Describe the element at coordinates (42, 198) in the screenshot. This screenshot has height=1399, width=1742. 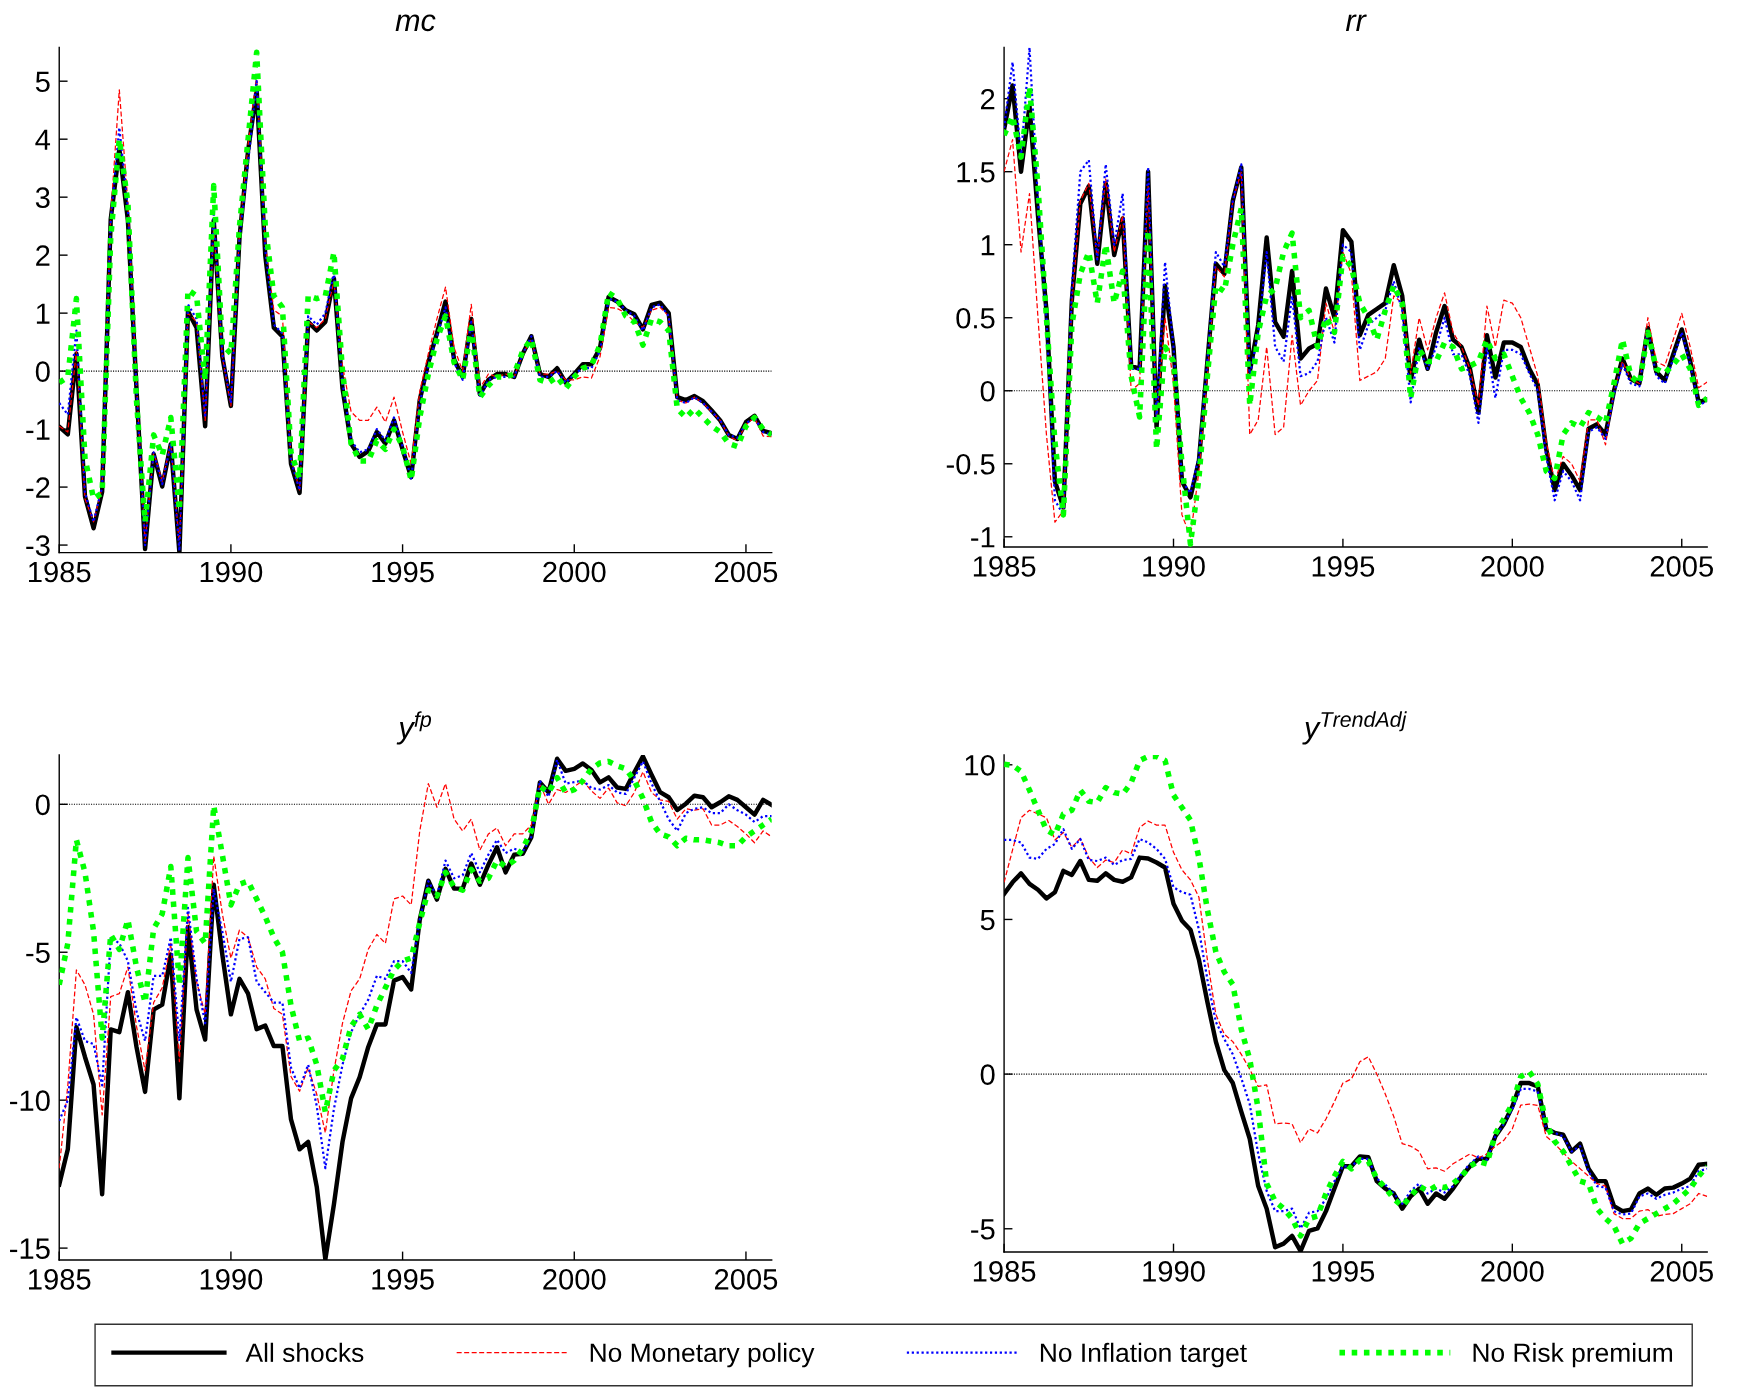
I see `y-tick-label: 3` at that location.